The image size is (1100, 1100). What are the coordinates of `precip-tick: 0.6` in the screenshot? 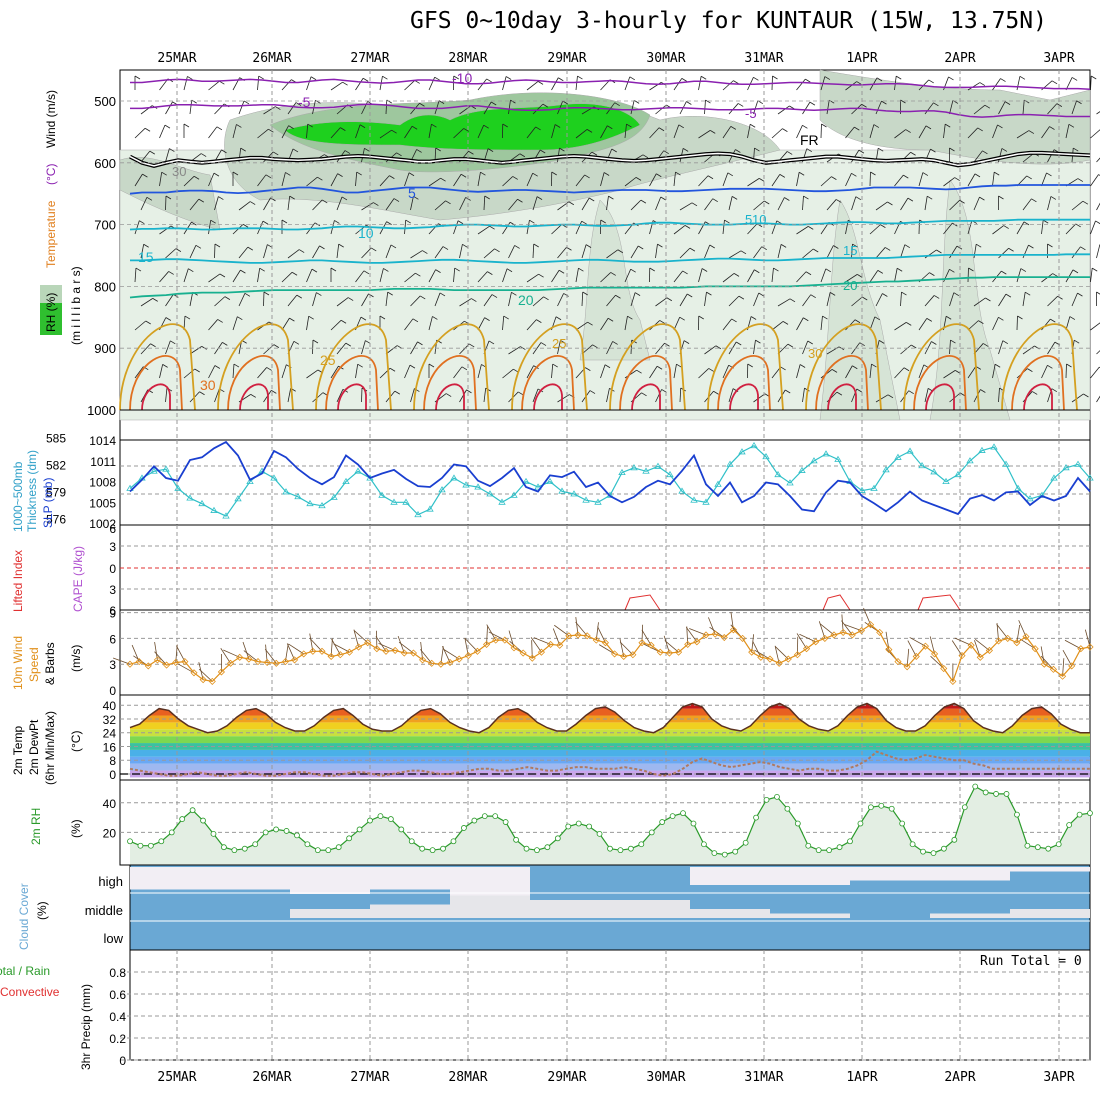 It's located at (117, 995).